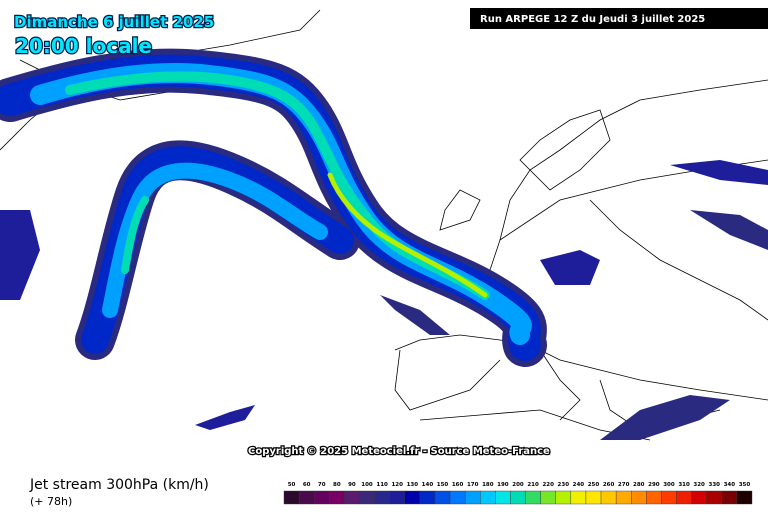 This screenshot has width=768, height=512. I want to click on legend-label: 340, so click(730, 485).